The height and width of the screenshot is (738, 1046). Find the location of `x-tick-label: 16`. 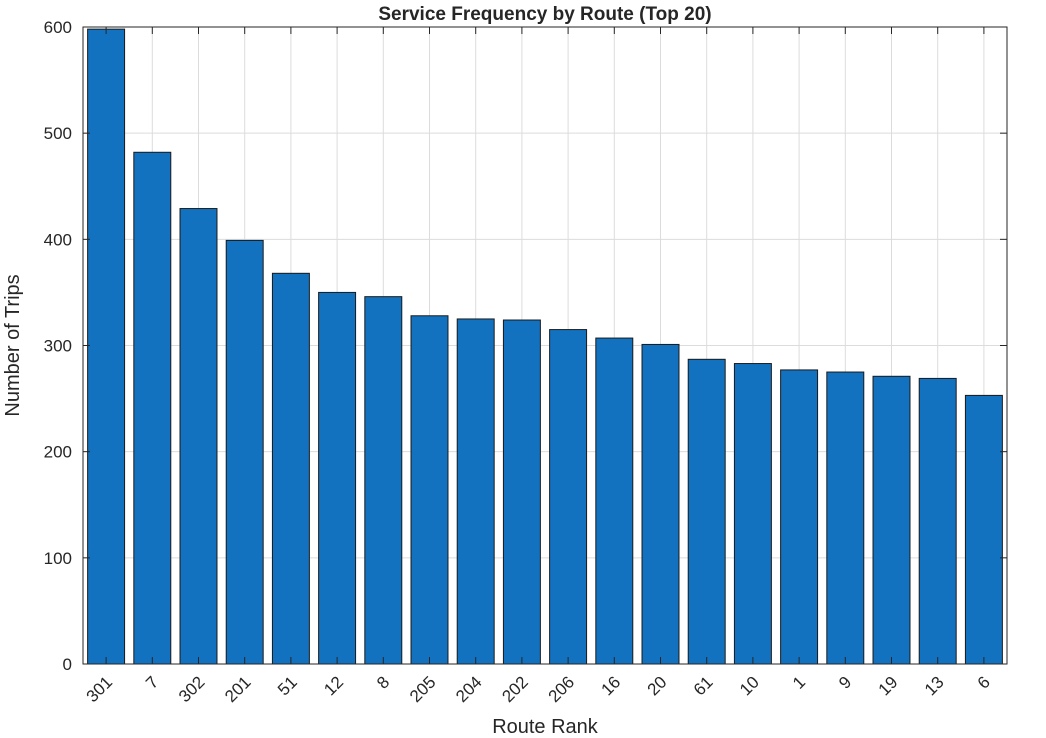

x-tick-label: 16 is located at coordinates (610, 686).